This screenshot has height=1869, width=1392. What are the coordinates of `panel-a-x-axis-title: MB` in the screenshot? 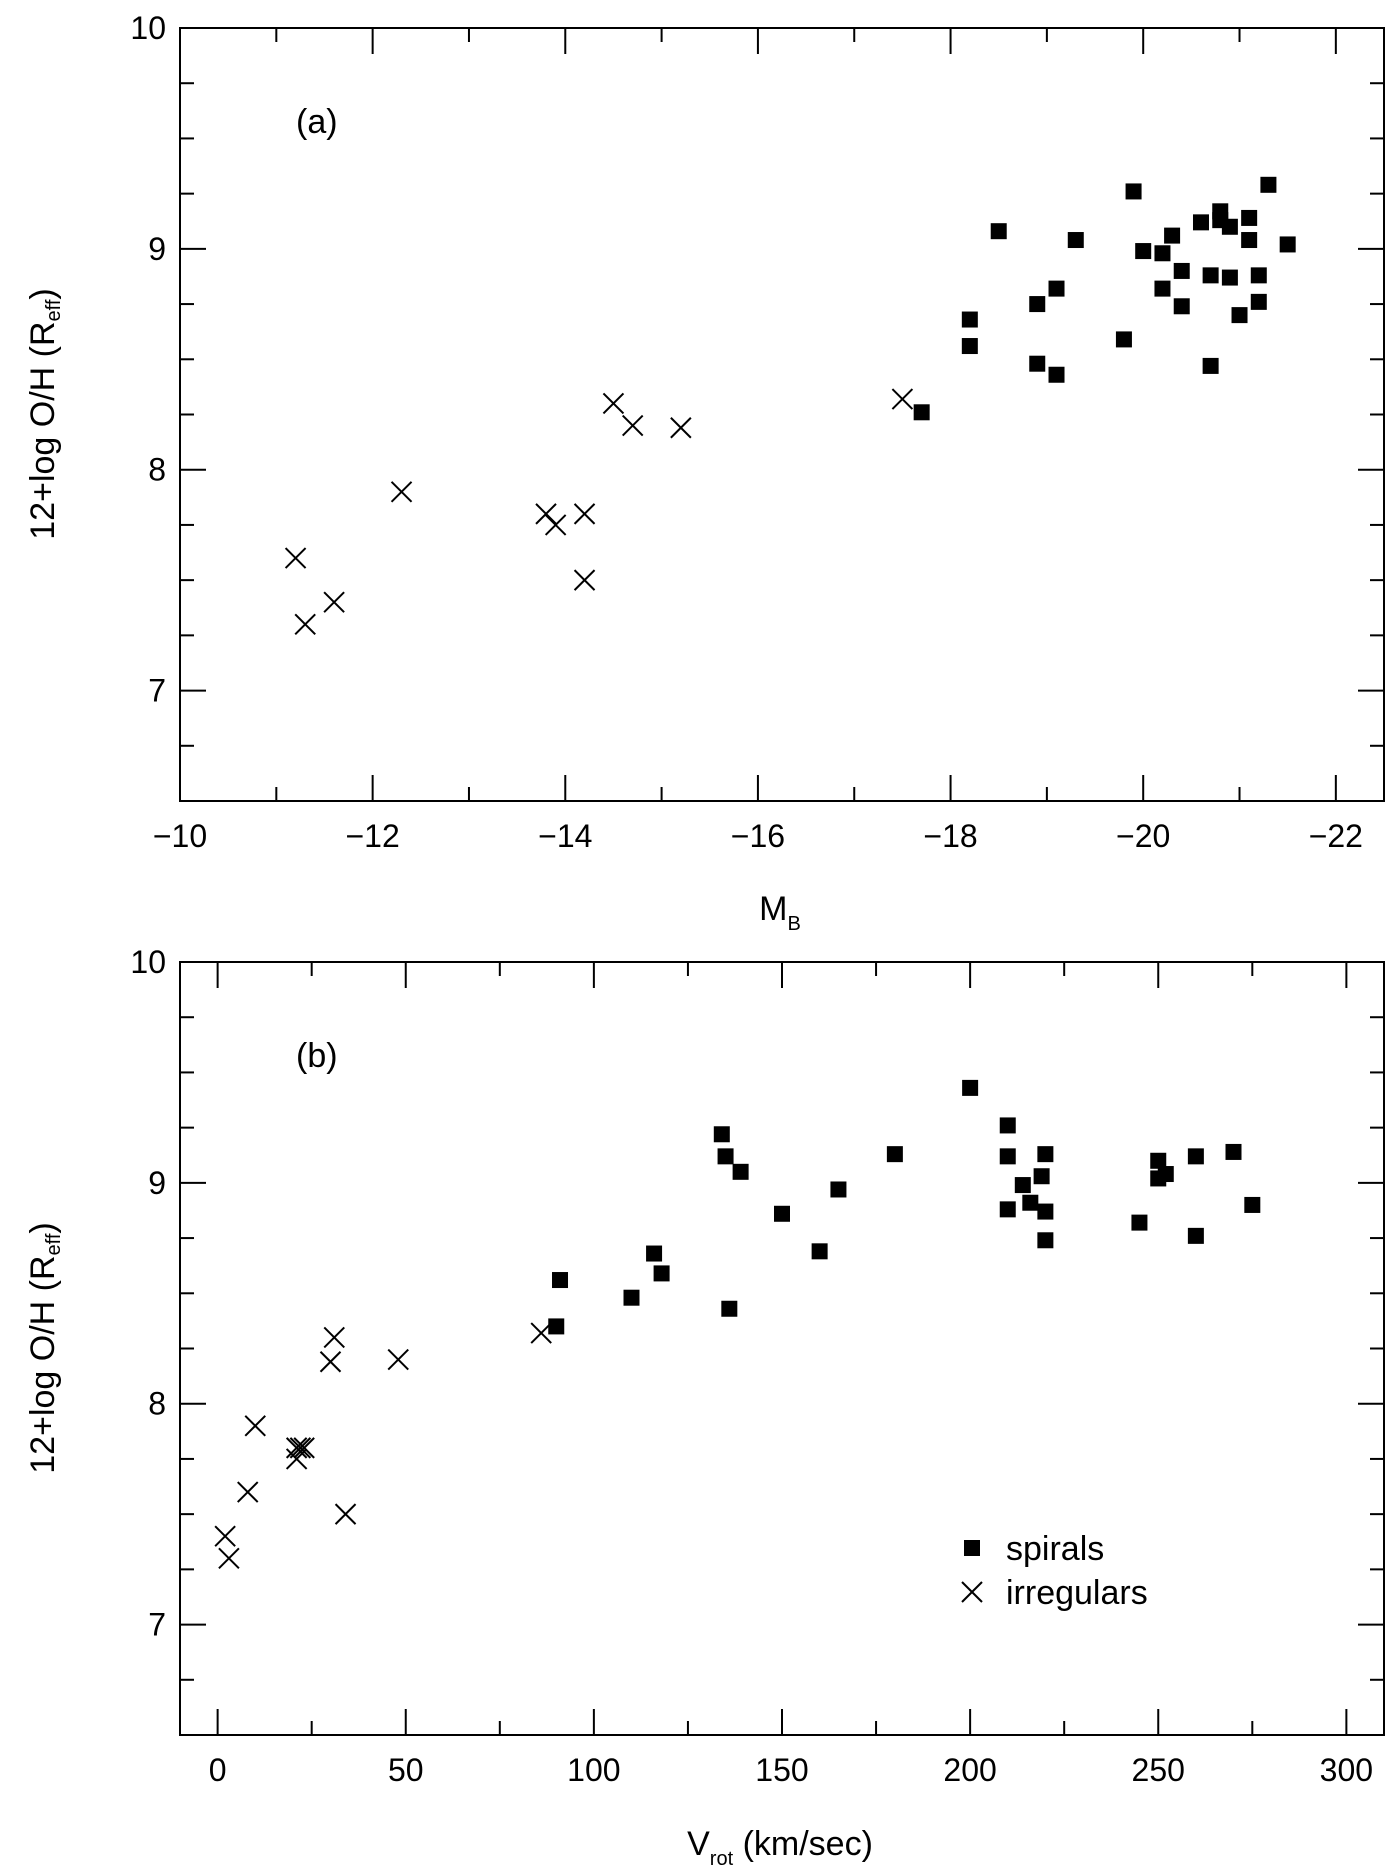 It's located at (780, 912).